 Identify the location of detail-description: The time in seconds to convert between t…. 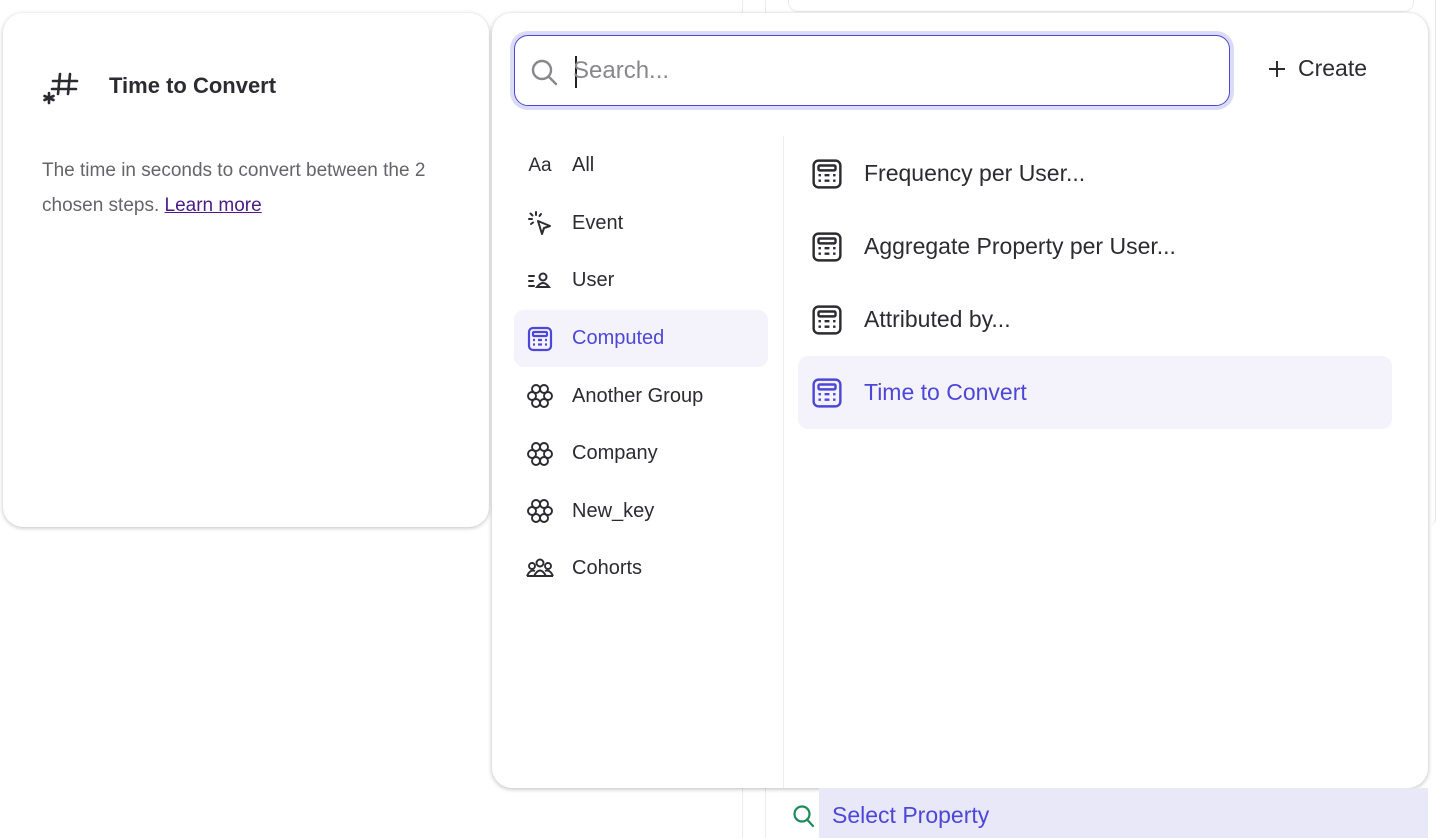
(234, 188).